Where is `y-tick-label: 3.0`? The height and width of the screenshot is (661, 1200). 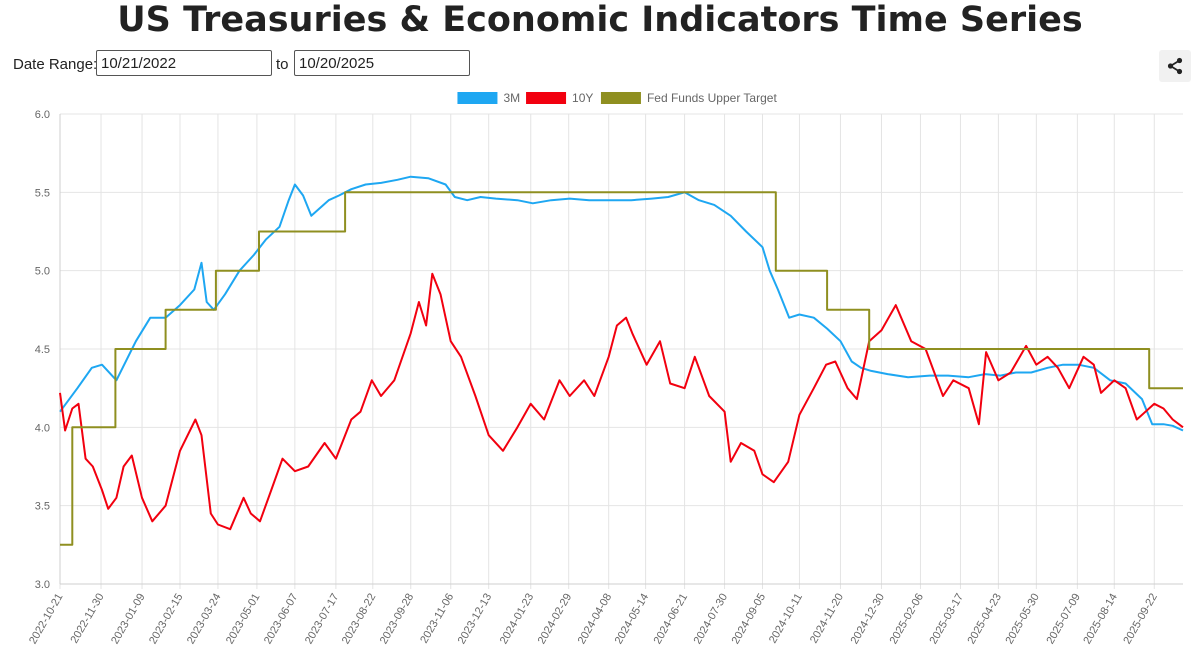 y-tick-label: 3.0 is located at coordinates (42, 585).